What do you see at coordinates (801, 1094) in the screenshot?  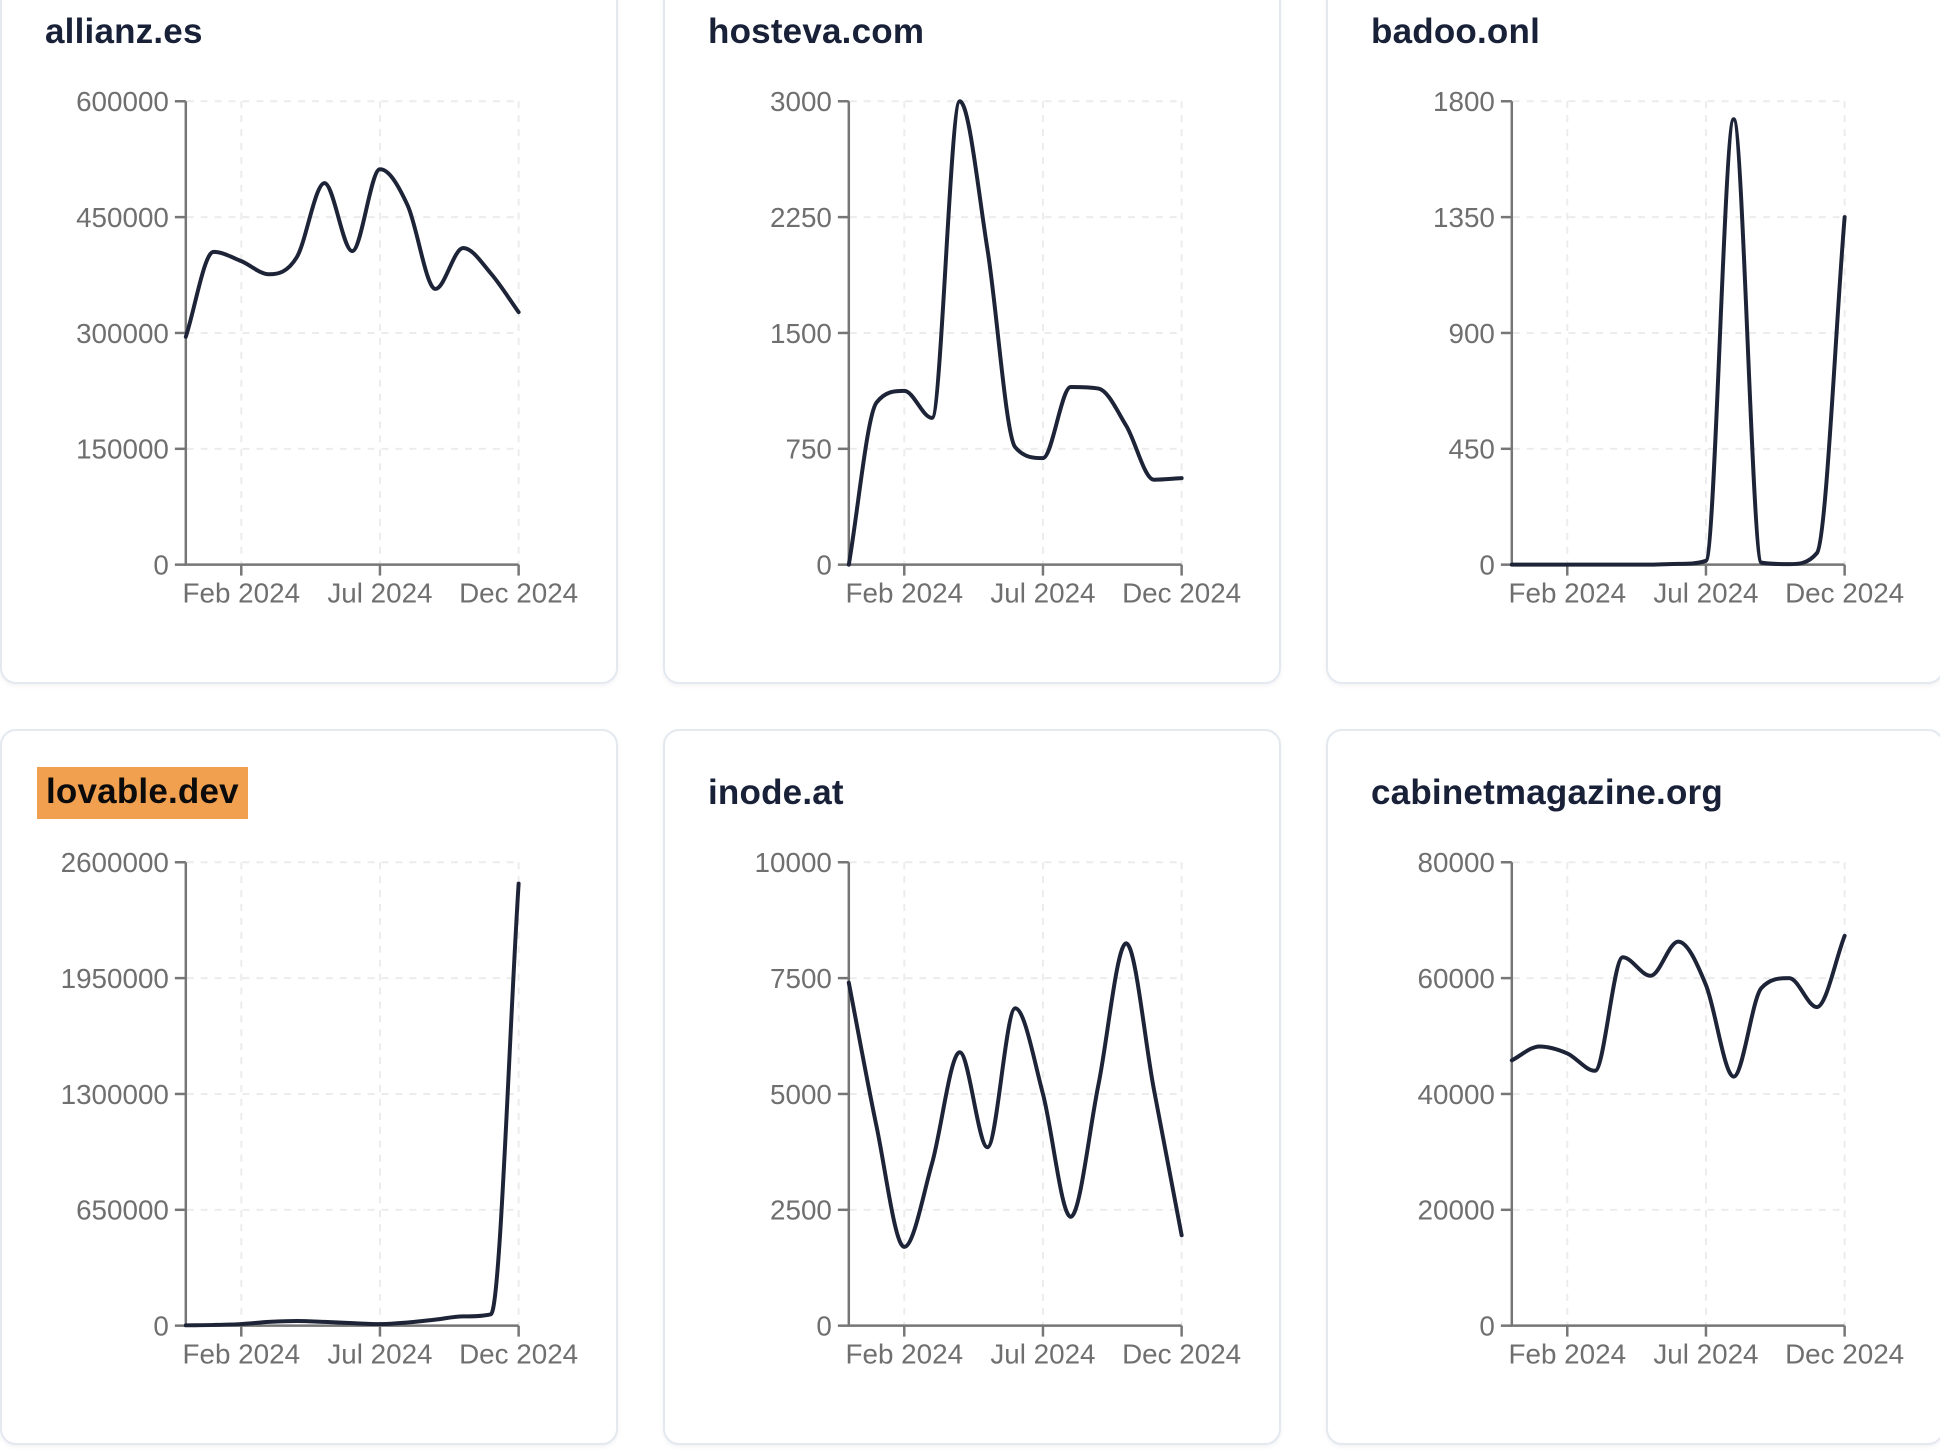 I see `svg-text: 5000` at bounding box center [801, 1094].